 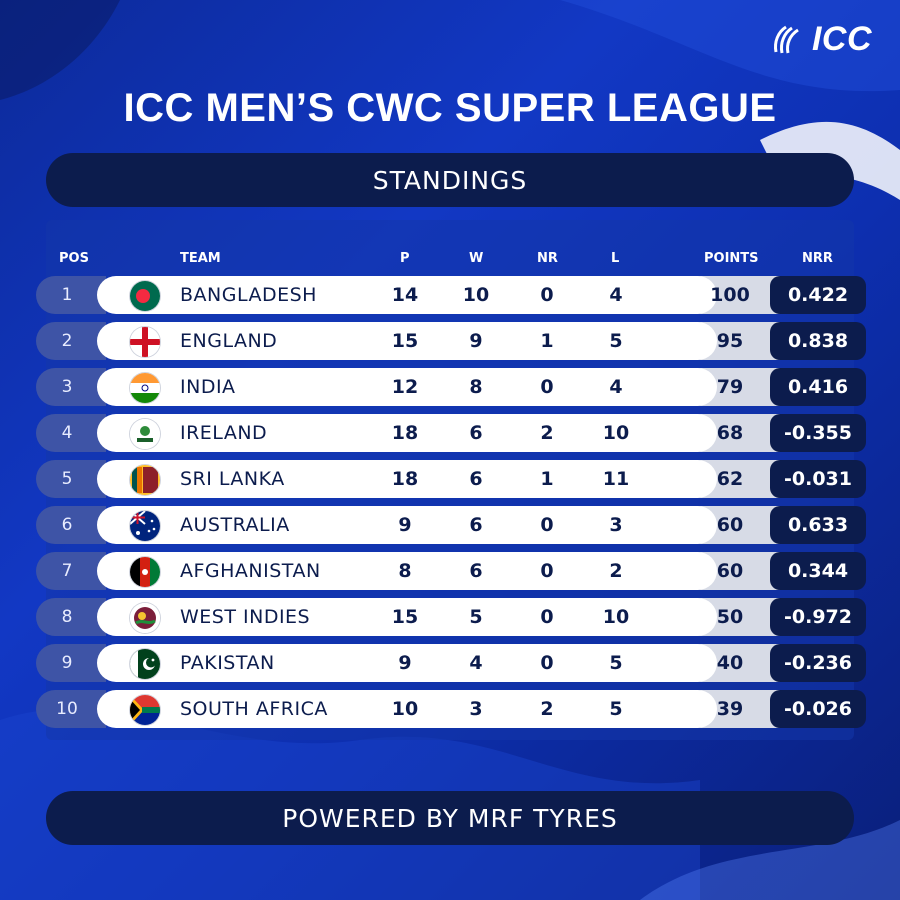 What do you see at coordinates (227, 663) in the screenshot?
I see `team-name: PAKISTAN` at bounding box center [227, 663].